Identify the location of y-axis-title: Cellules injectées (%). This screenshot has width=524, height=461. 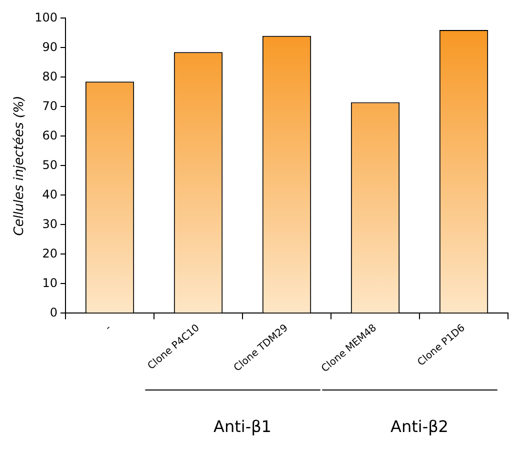
(20, 166).